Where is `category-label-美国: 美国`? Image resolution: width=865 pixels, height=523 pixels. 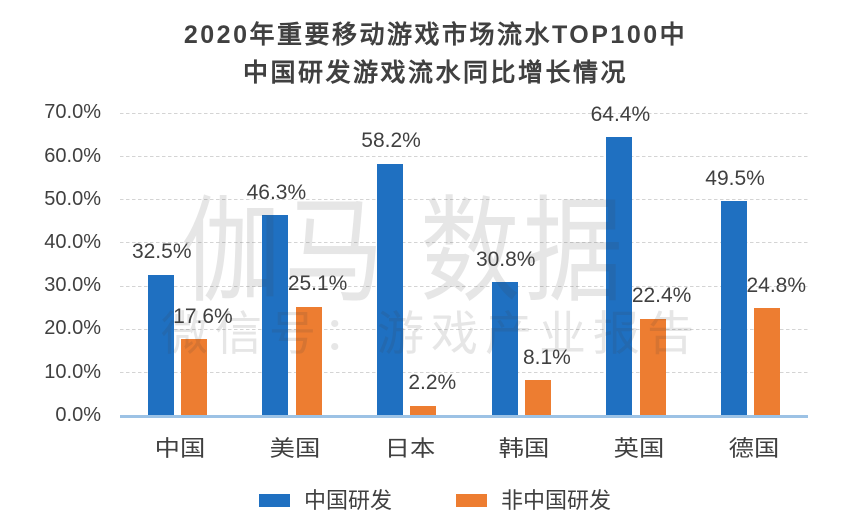
category-label-美国: 美国 is located at coordinates (295, 448).